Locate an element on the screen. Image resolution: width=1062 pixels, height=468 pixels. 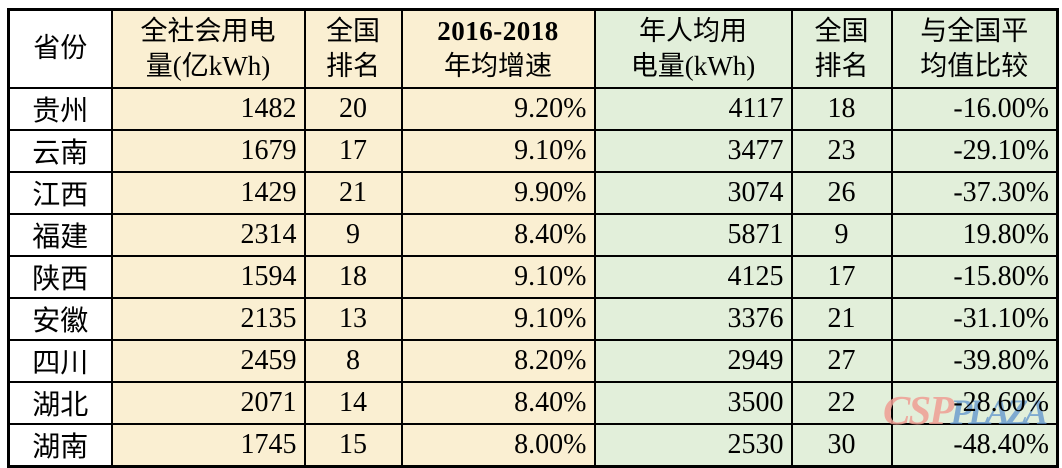
table-row: 安徽 2135 13 9.10% 3376 21 -31.10% is located at coordinates (533, 318).